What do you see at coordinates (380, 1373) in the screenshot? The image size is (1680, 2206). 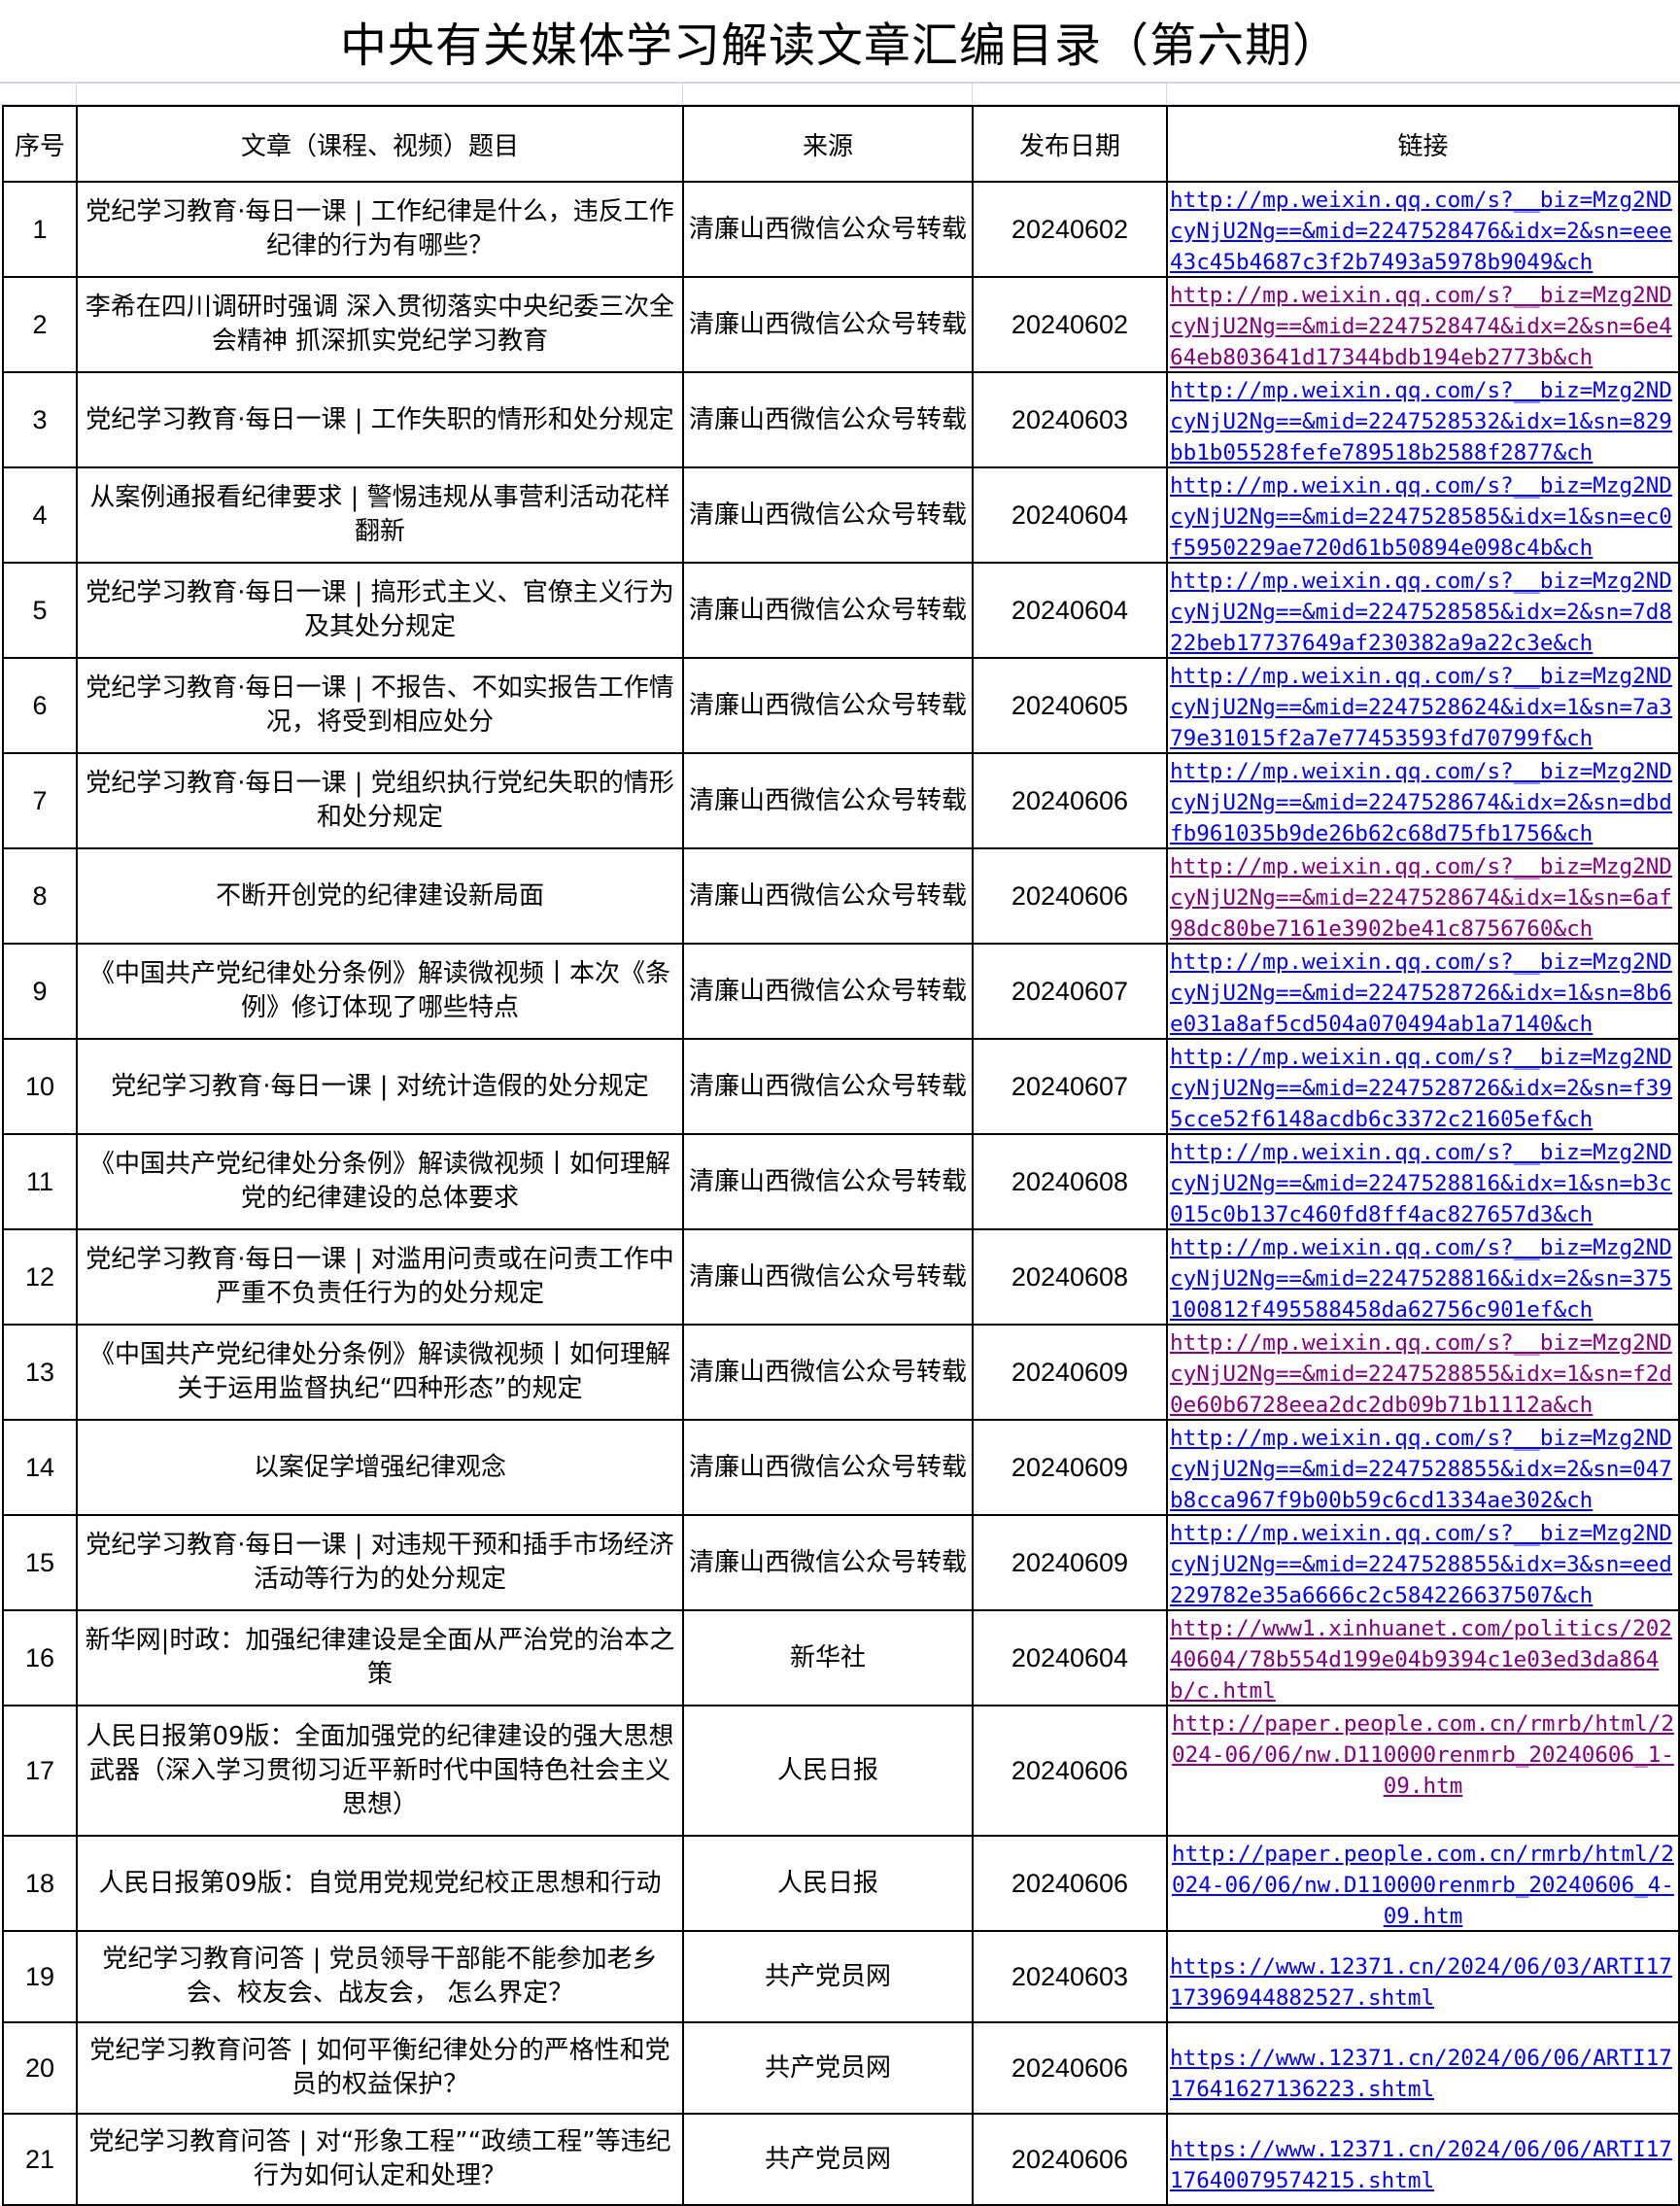 I see `row-title: 《中国共产党纪律处分条例》解读微视频丨如何理解关于运用监督执纪“四种形态”的规定` at bounding box center [380, 1373].